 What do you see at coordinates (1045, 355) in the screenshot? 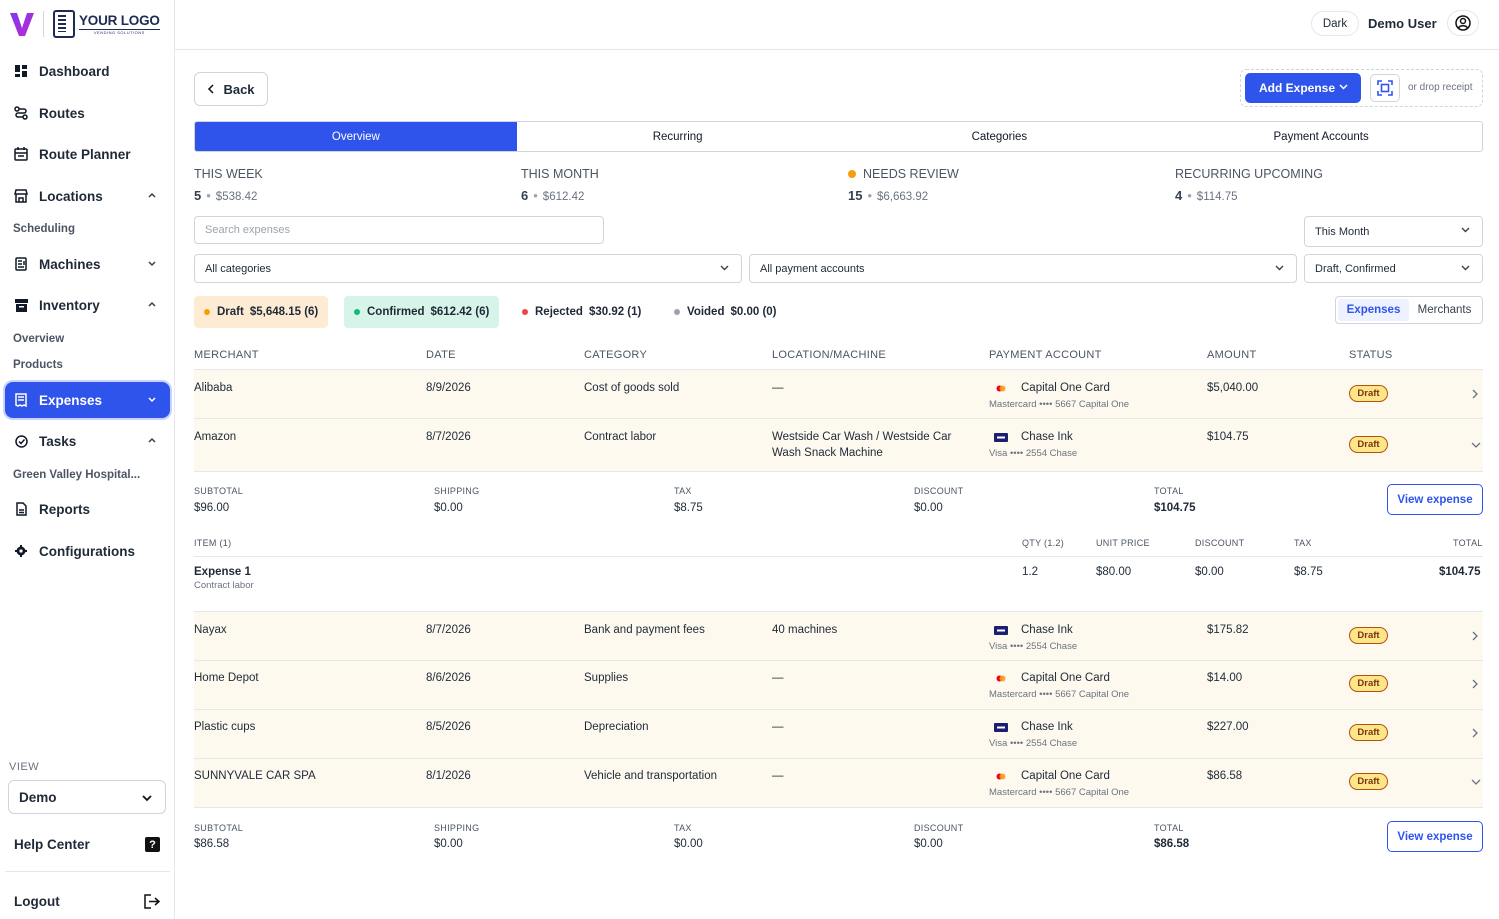
I see `column-header-payment-account: PAYMENT ACCOUNT` at bounding box center [1045, 355].